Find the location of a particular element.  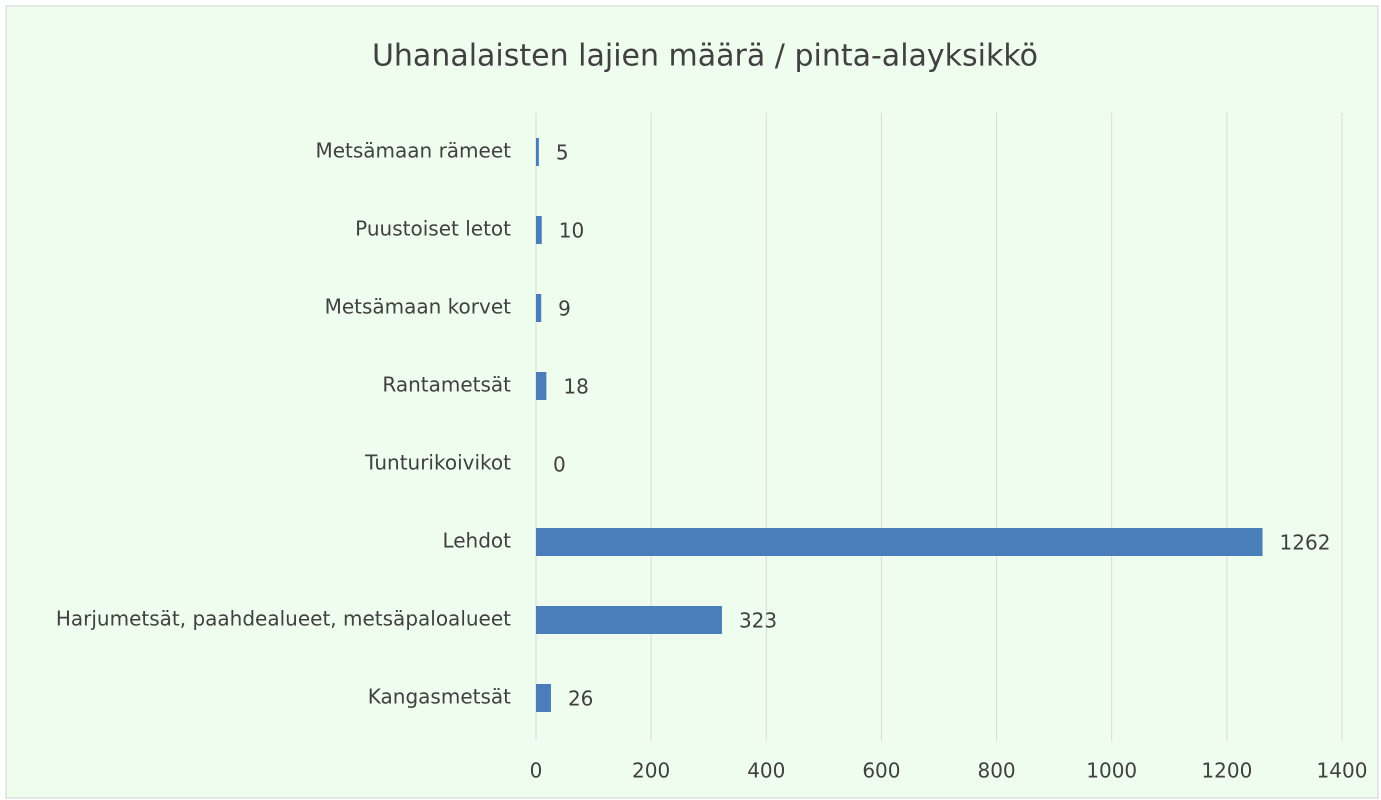

y-tick-label: Metsämaan korvet is located at coordinates (418, 307).